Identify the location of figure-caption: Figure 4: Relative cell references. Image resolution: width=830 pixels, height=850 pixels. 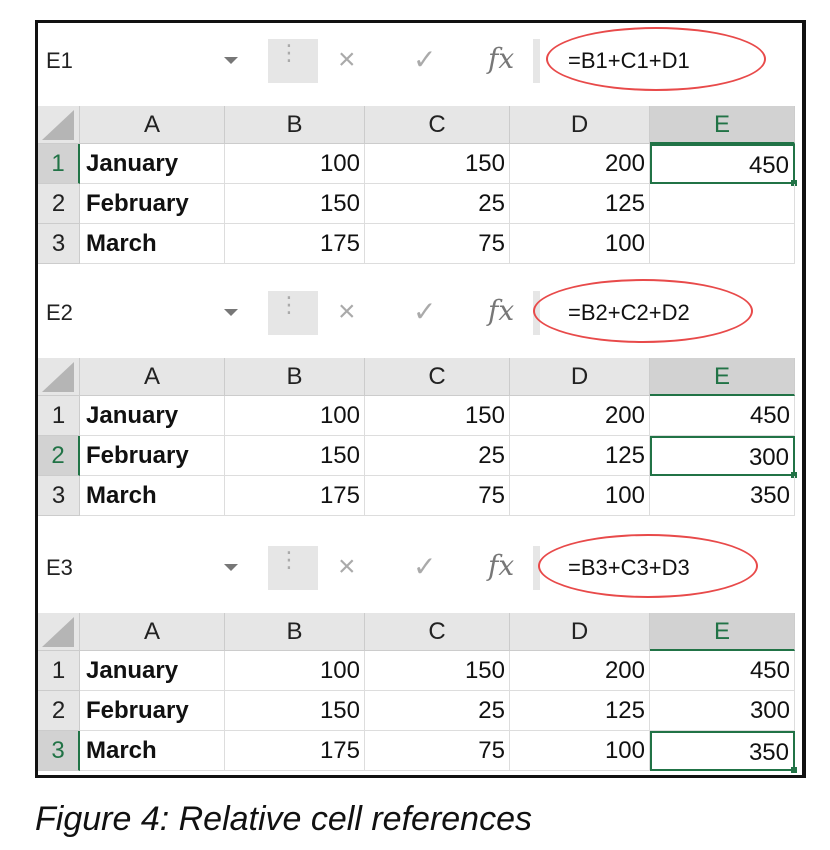
(284, 819).